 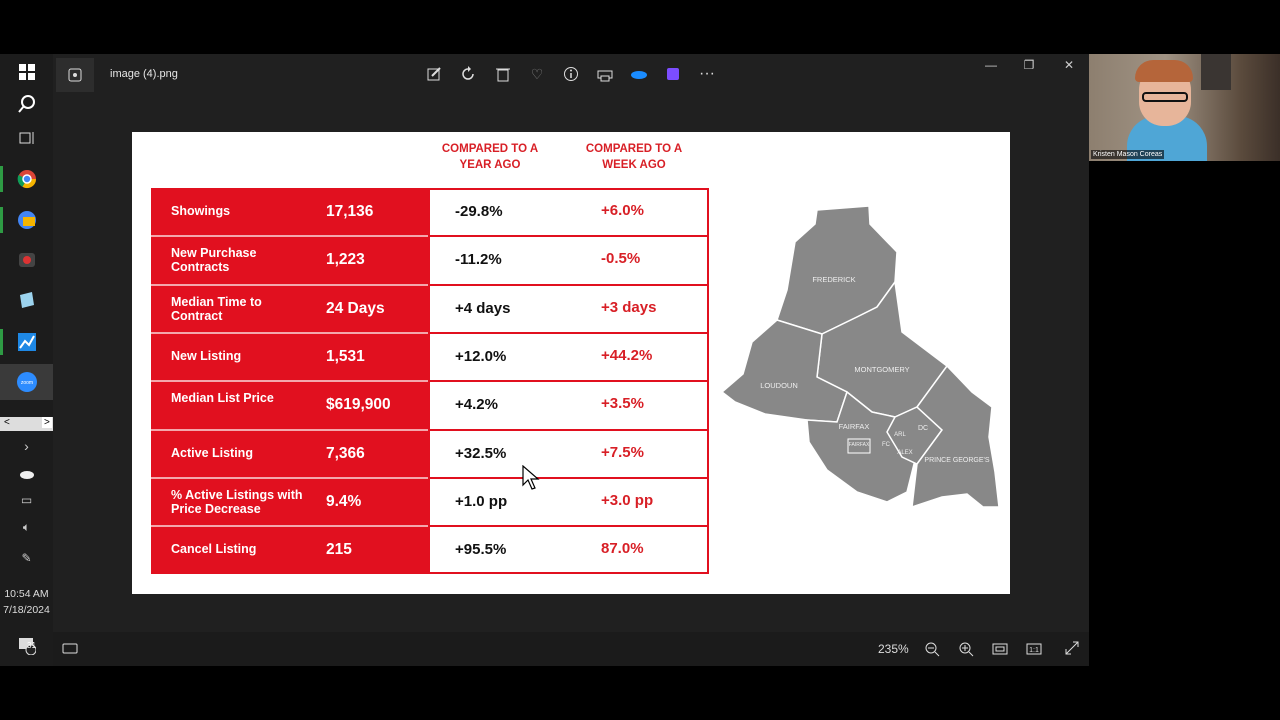 What do you see at coordinates (904, 453) in the screenshot?
I see `map-label-alex: ALEX` at bounding box center [904, 453].